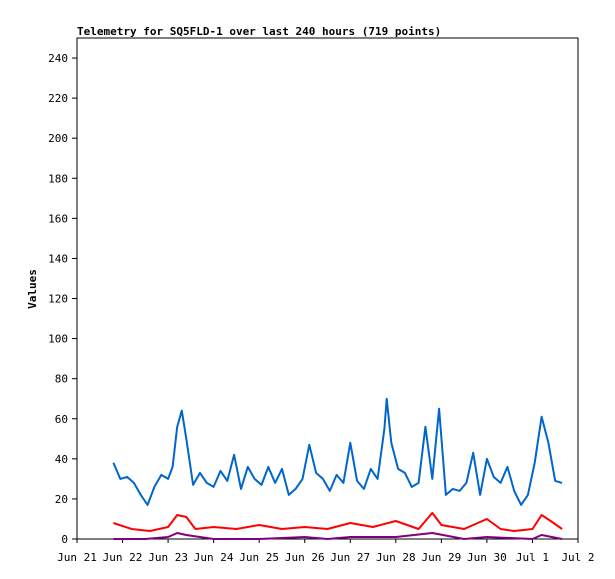 This screenshot has width=615, height=579. I want to click on x-tick-label: Jun 24, so click(214, 557).